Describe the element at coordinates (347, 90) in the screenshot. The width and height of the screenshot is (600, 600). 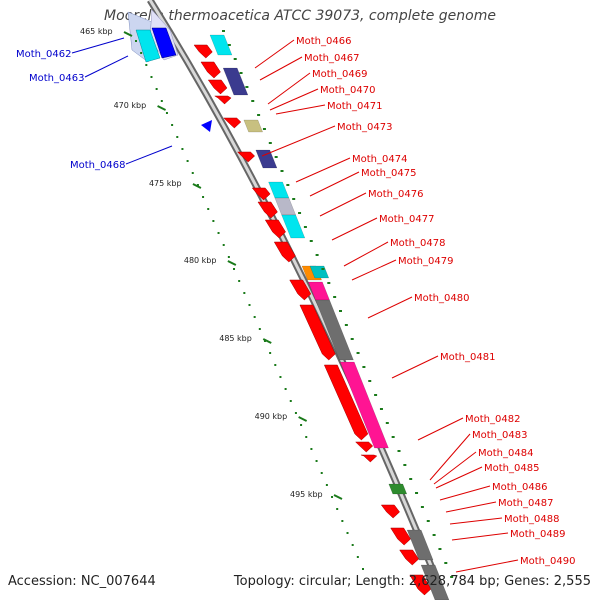
I see `gene-label: Moth_0470` at that location.